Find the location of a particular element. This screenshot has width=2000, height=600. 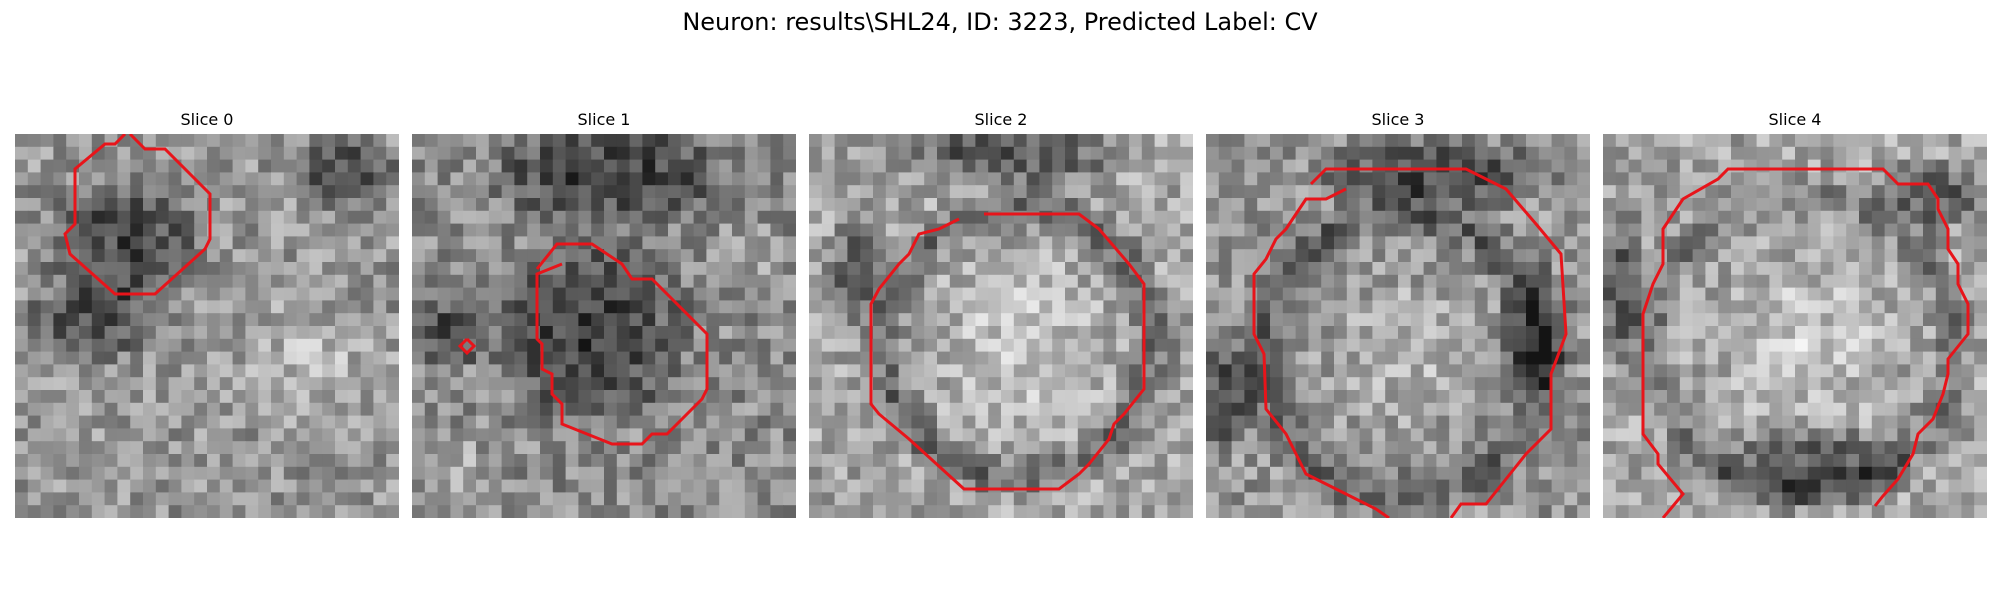

slice-title: Slice 2 is located at coordinates (1001, 119).